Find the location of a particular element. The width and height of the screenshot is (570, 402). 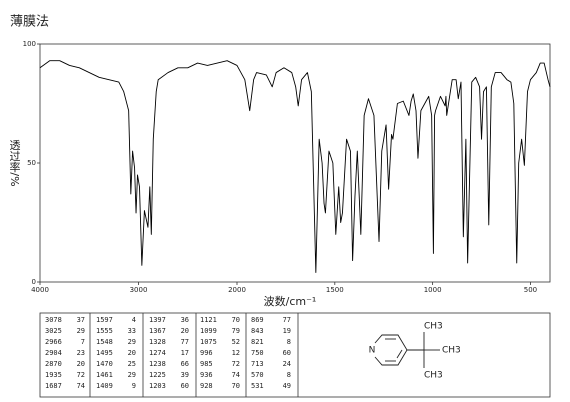

peak-wavenumber: 936 is located at coordinates (206, 375).